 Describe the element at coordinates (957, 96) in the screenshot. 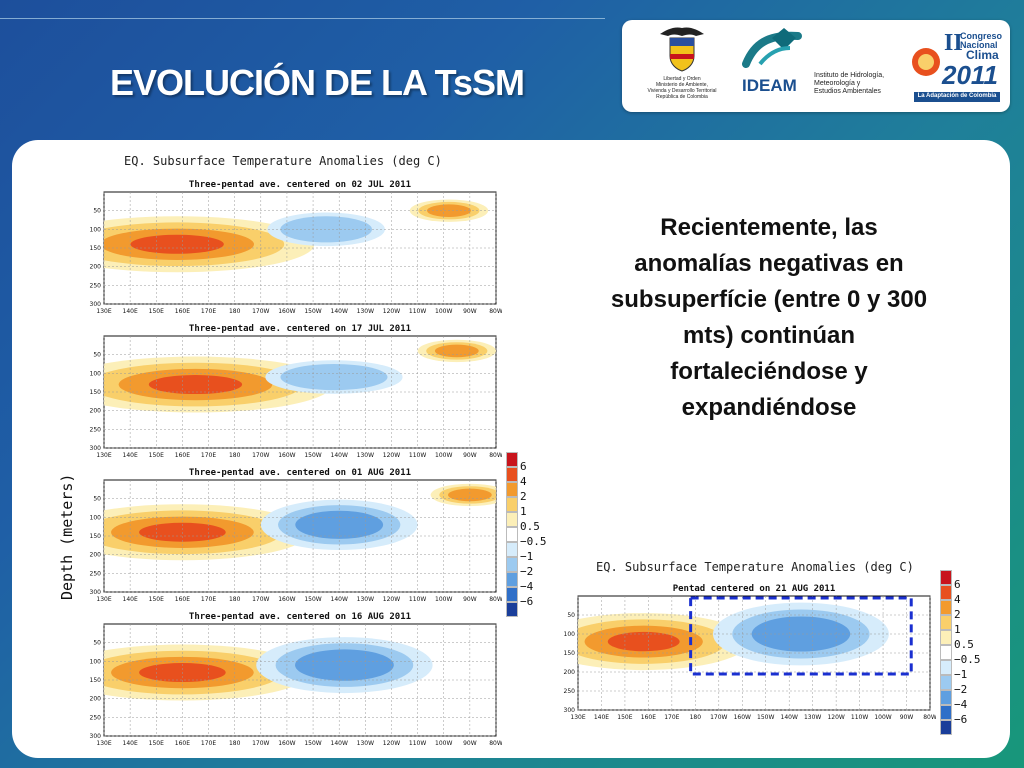

I see `congress-tagline: La Adaptación de Colombia` at that location.